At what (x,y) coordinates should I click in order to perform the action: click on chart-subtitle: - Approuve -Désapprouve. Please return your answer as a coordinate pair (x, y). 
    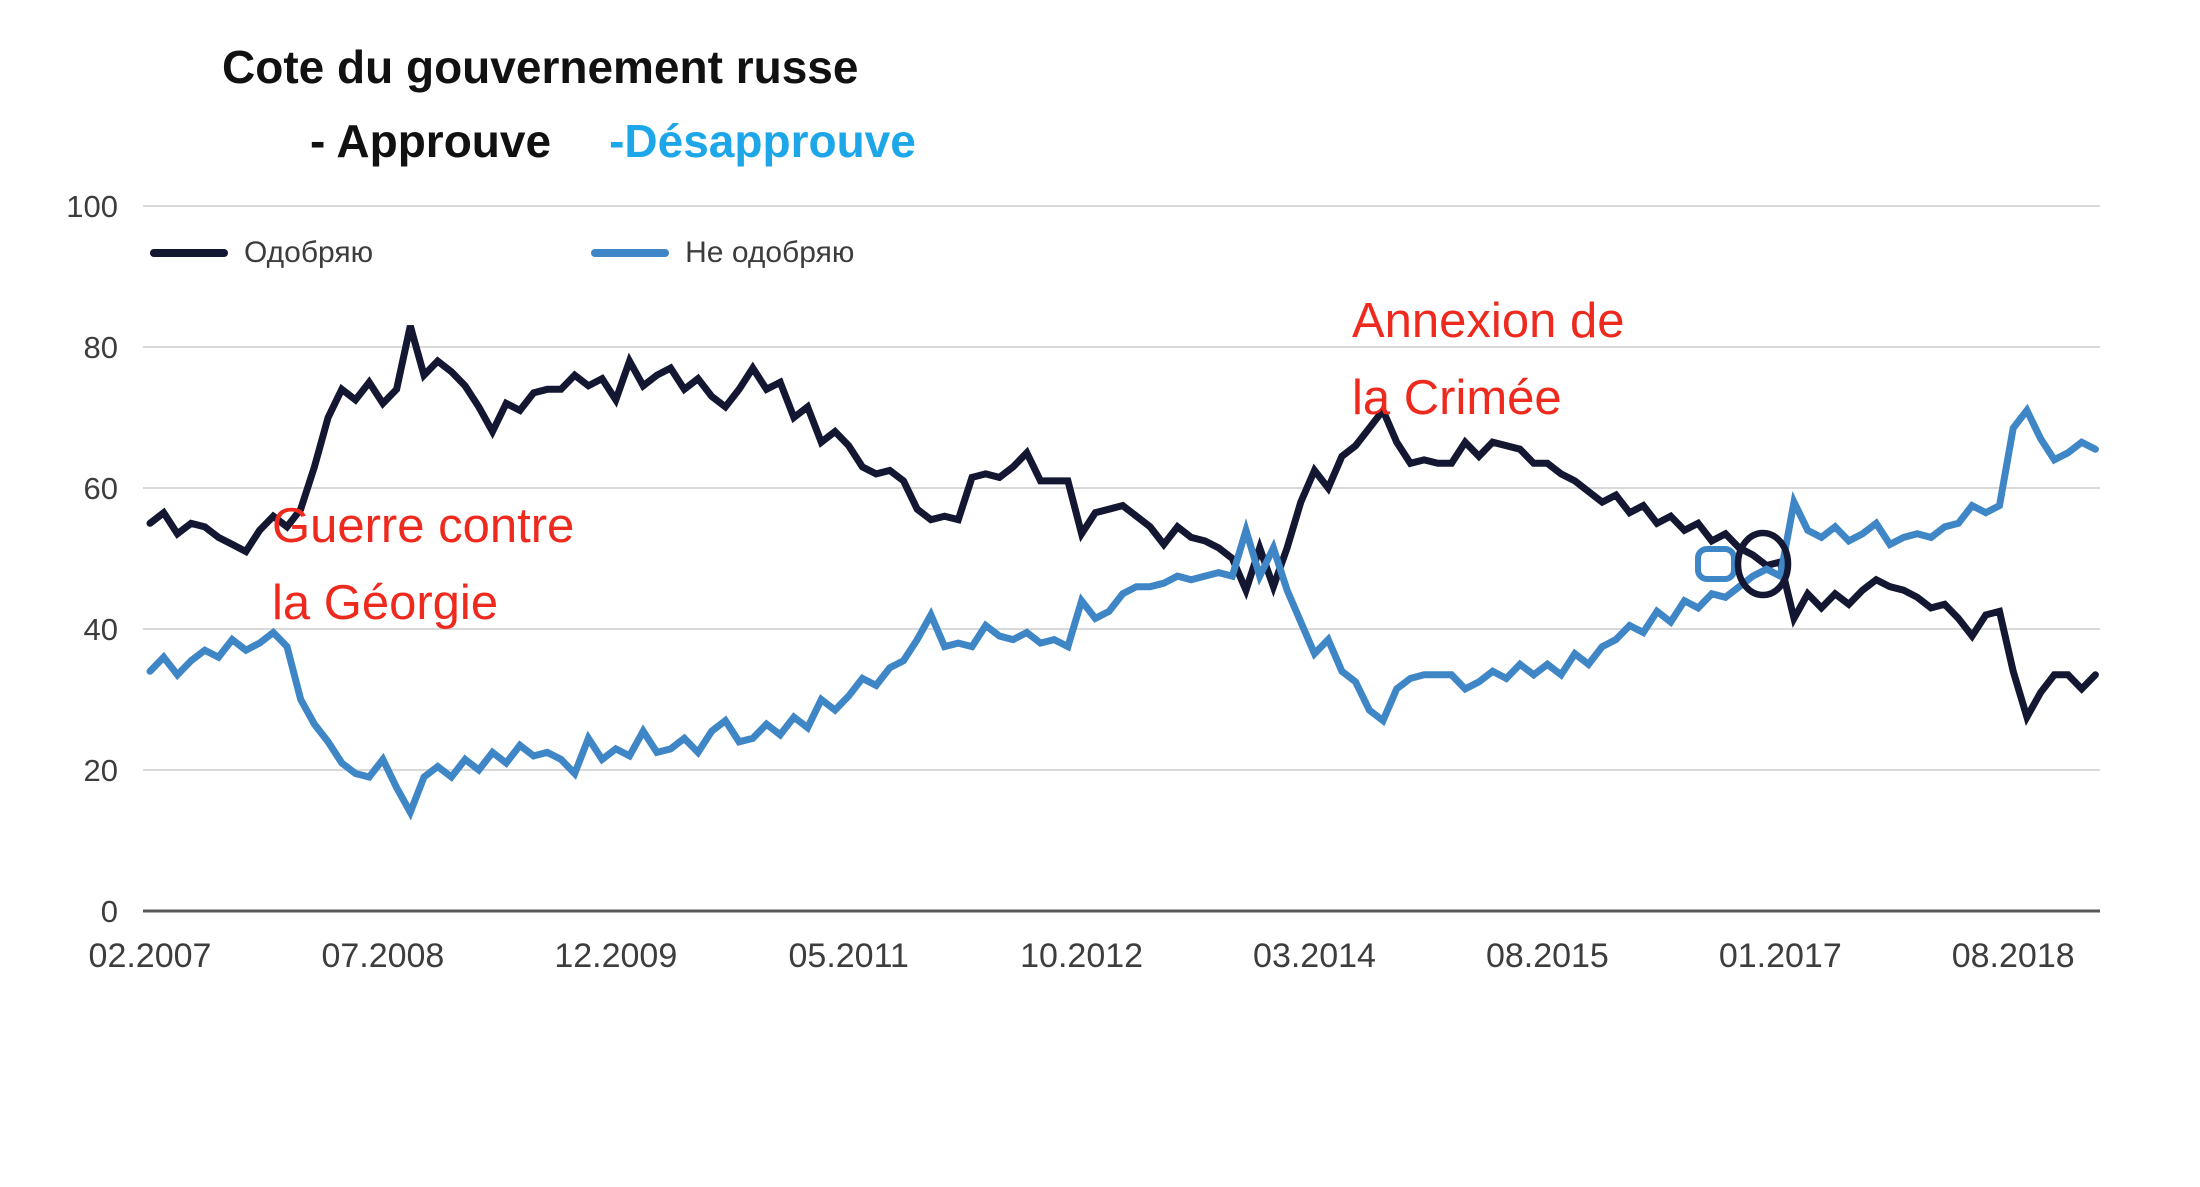
    Looking at the image, I should click on (613, 141).